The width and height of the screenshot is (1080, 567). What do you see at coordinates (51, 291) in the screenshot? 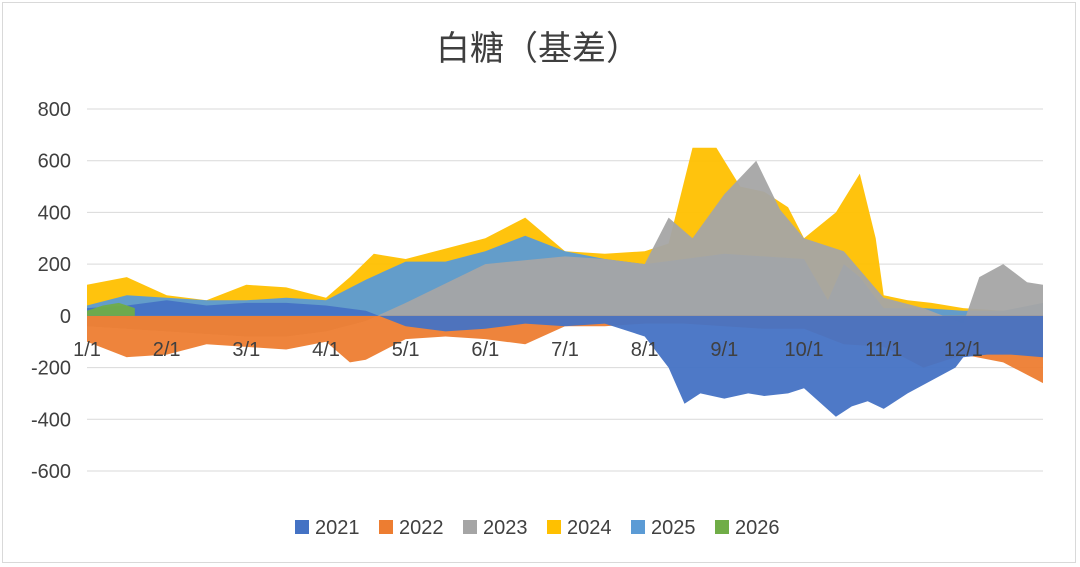
I see `y-axis: 800 600 400 200 0 -200 -400 -600` at bounding box center [51, 291].